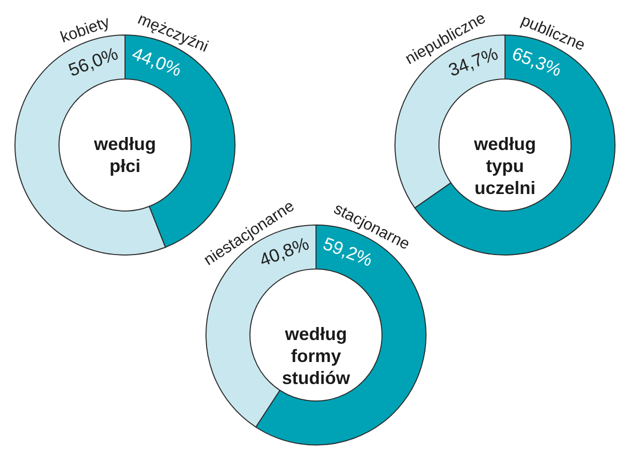  What do you see at coordinates (316, 356) in the screenshot?
I see `text: według formy studiów` at bounding box center [316, 356].